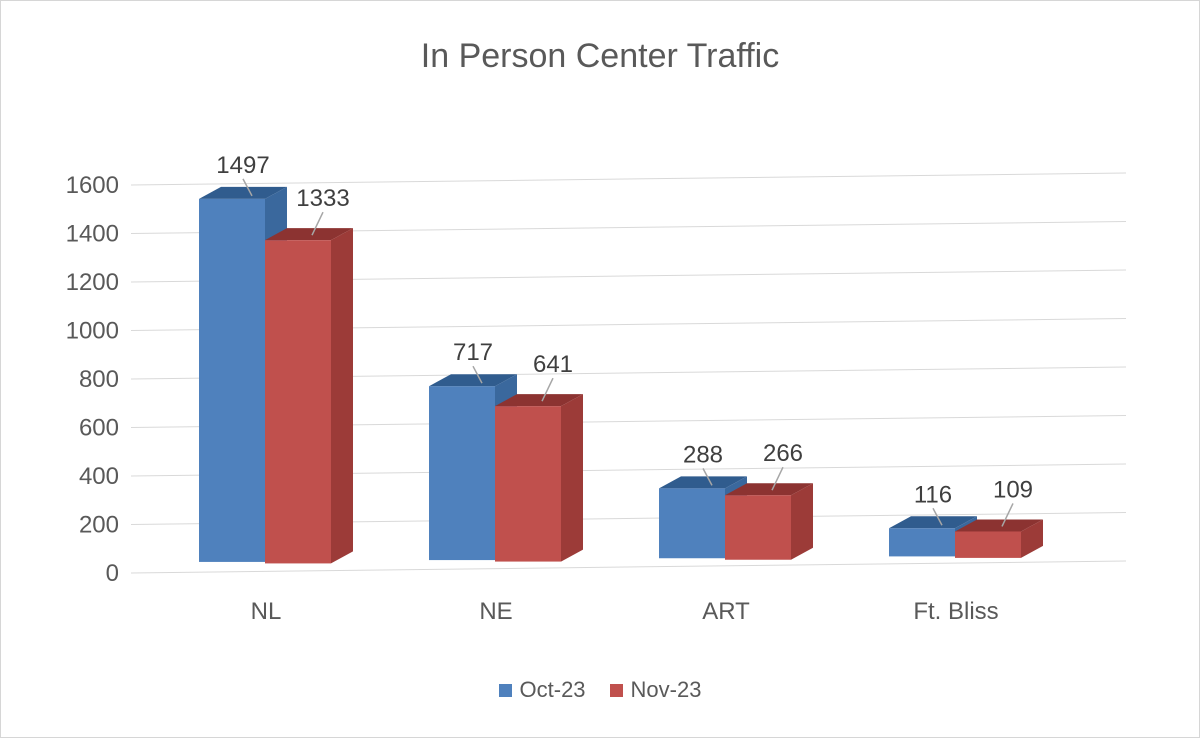 Image resolution: width=1200 pixels, height=738 pixels. I want to click on legend-item-oct-23: Oct-23, so click(542, 690).